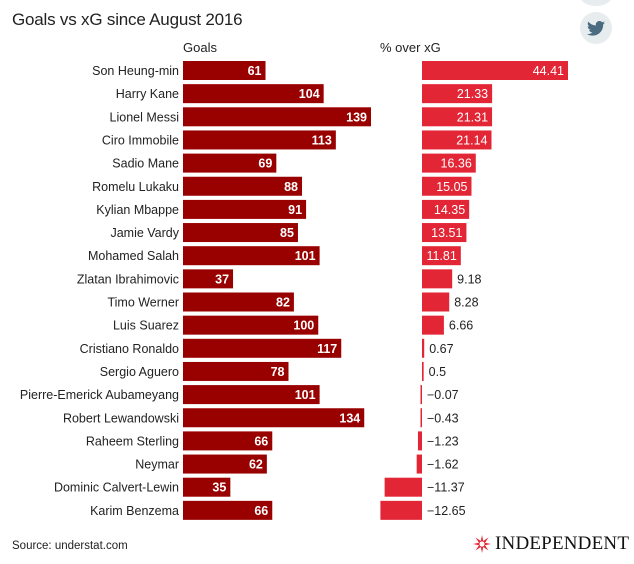  I want to click on player-name-label: Luis Suarez, so click(146, 326).